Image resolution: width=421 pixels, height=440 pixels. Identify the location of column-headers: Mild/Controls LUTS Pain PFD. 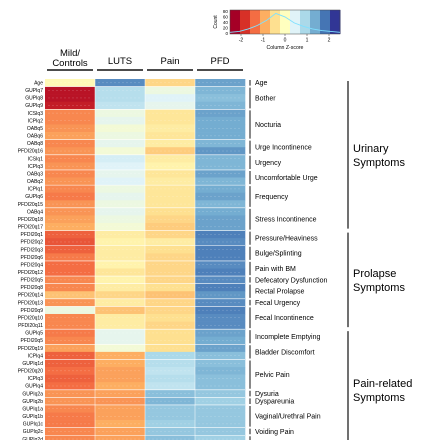
(145, 59).